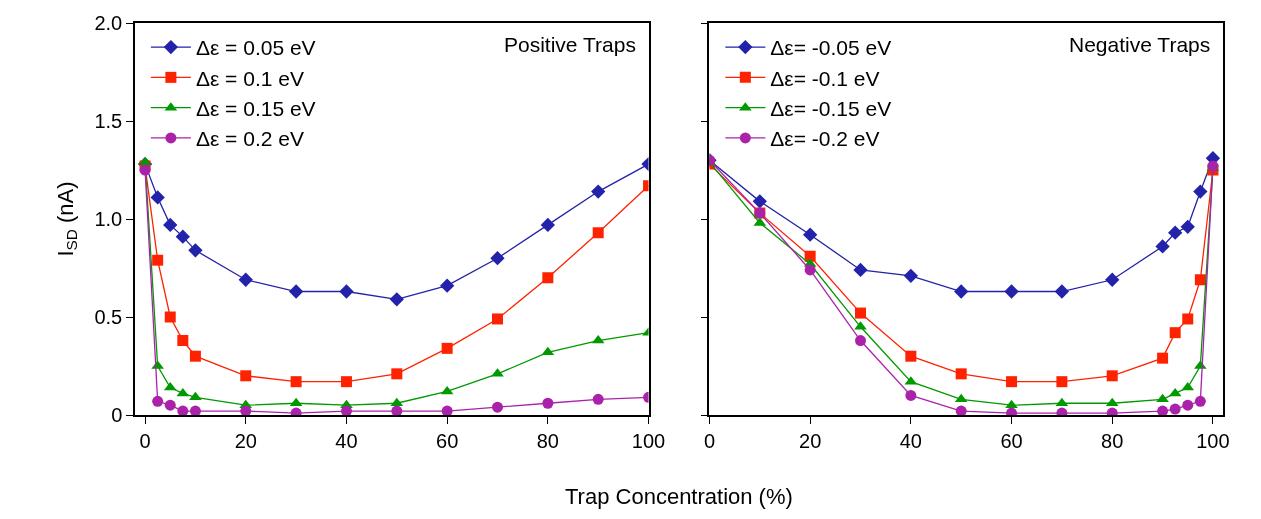 This screenshot has height=519, width=1261. What do you see at coordinates (255, 108) in the screenshot?
I see `legend-label: Δε = 0.15 eV` at bounding box center [255, 108].